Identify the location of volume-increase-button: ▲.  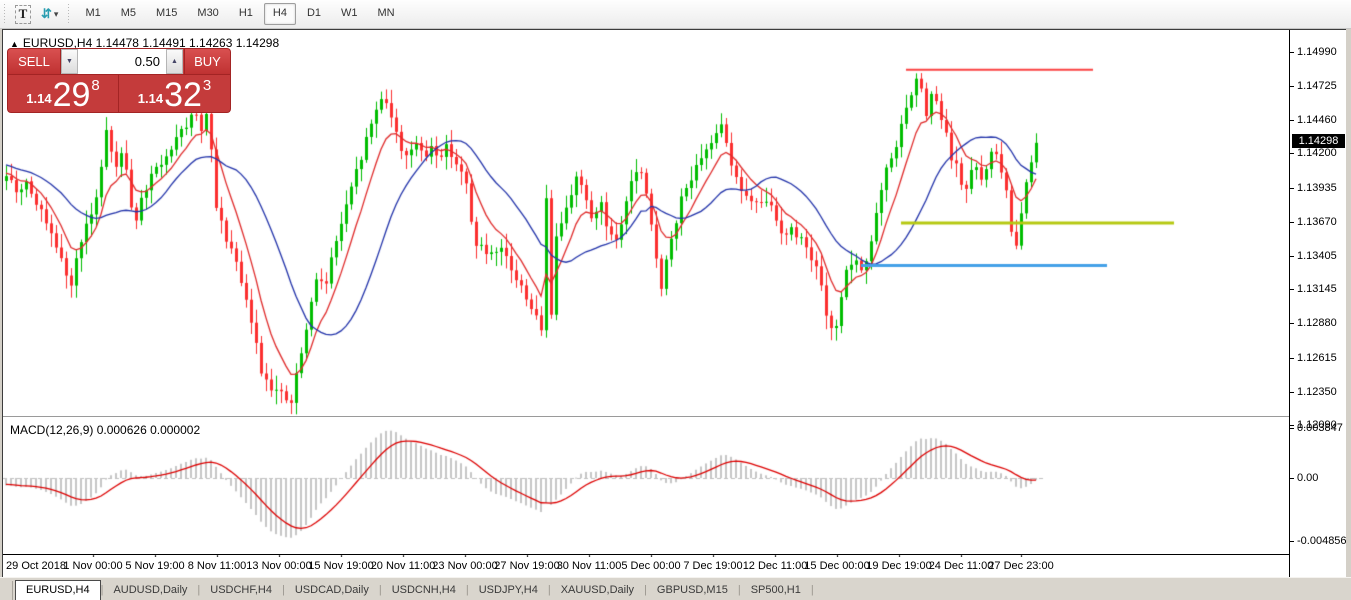
(174, 61).